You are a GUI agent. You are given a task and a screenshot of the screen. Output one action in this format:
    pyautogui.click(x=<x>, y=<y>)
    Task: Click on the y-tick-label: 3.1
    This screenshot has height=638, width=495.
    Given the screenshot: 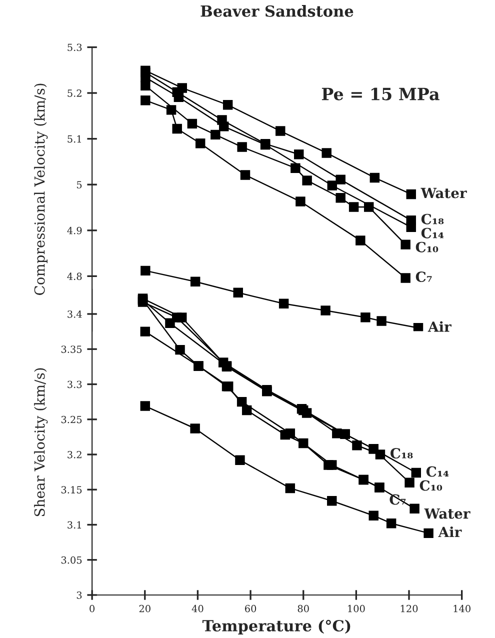 What is the action you would take?
    pyautogui.click(x=74, y=525)
    